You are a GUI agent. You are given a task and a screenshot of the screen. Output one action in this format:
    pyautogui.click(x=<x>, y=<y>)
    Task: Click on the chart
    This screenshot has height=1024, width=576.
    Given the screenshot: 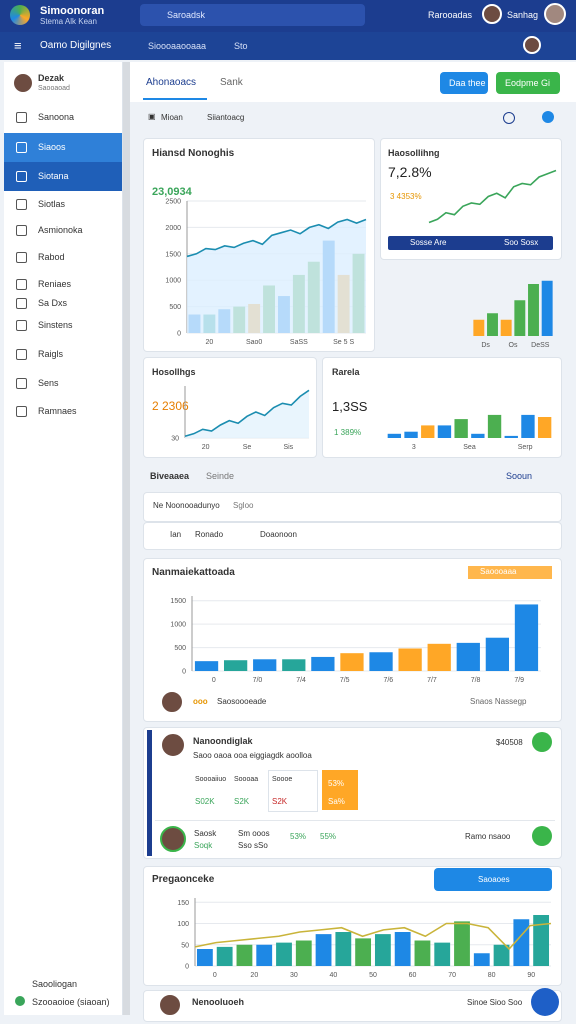 What is the action you would take?
    pyautogui.click(x=492, y=196)
    